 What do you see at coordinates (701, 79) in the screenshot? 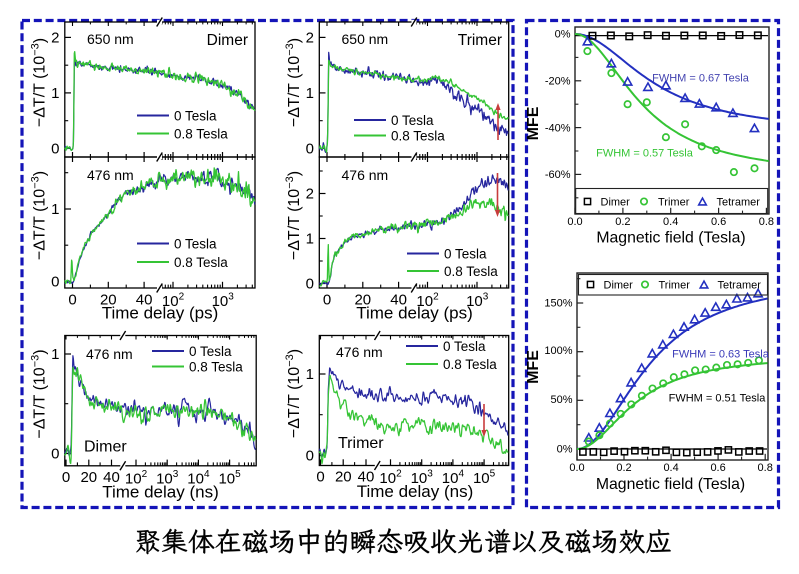
I see `svg-text: FWHM = 0.67 Tesla` at bounding box center [701, 79].